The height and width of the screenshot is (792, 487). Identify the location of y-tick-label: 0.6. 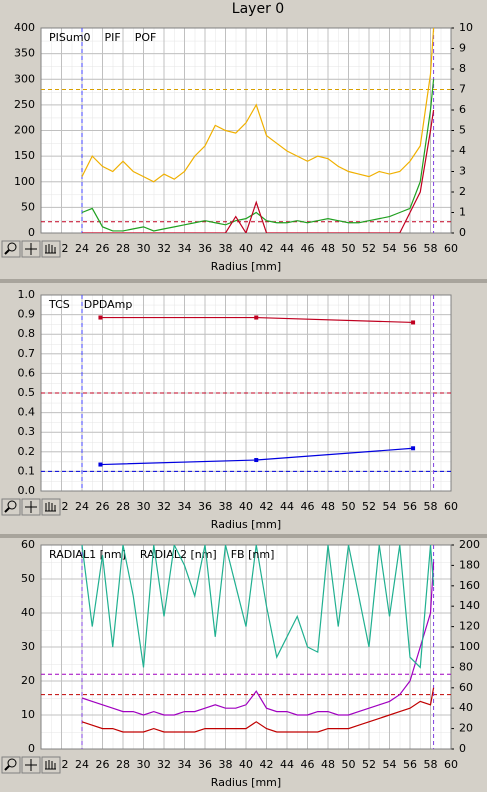
(27, 372).